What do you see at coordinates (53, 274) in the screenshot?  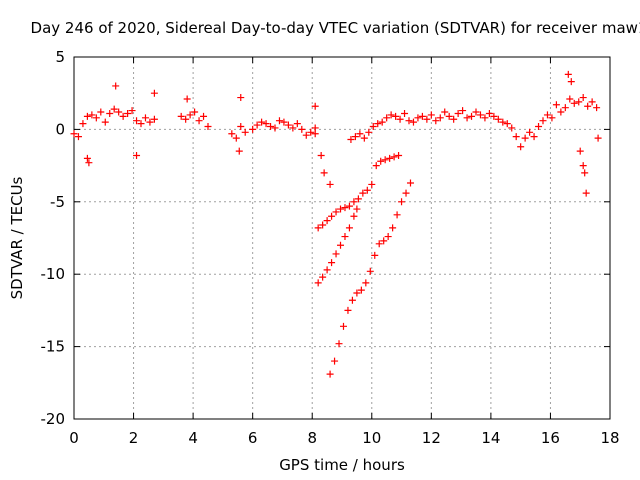 I see `y-tick-label: -10` at bounding box center [53, 274].